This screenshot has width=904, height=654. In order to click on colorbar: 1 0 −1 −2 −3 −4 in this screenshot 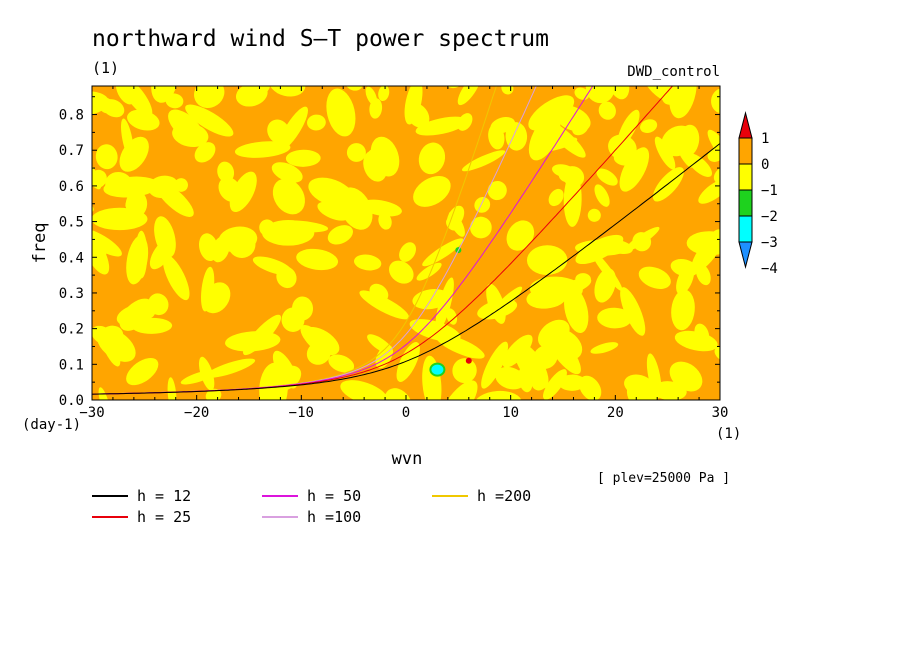, I will do `click(758, 194)`.